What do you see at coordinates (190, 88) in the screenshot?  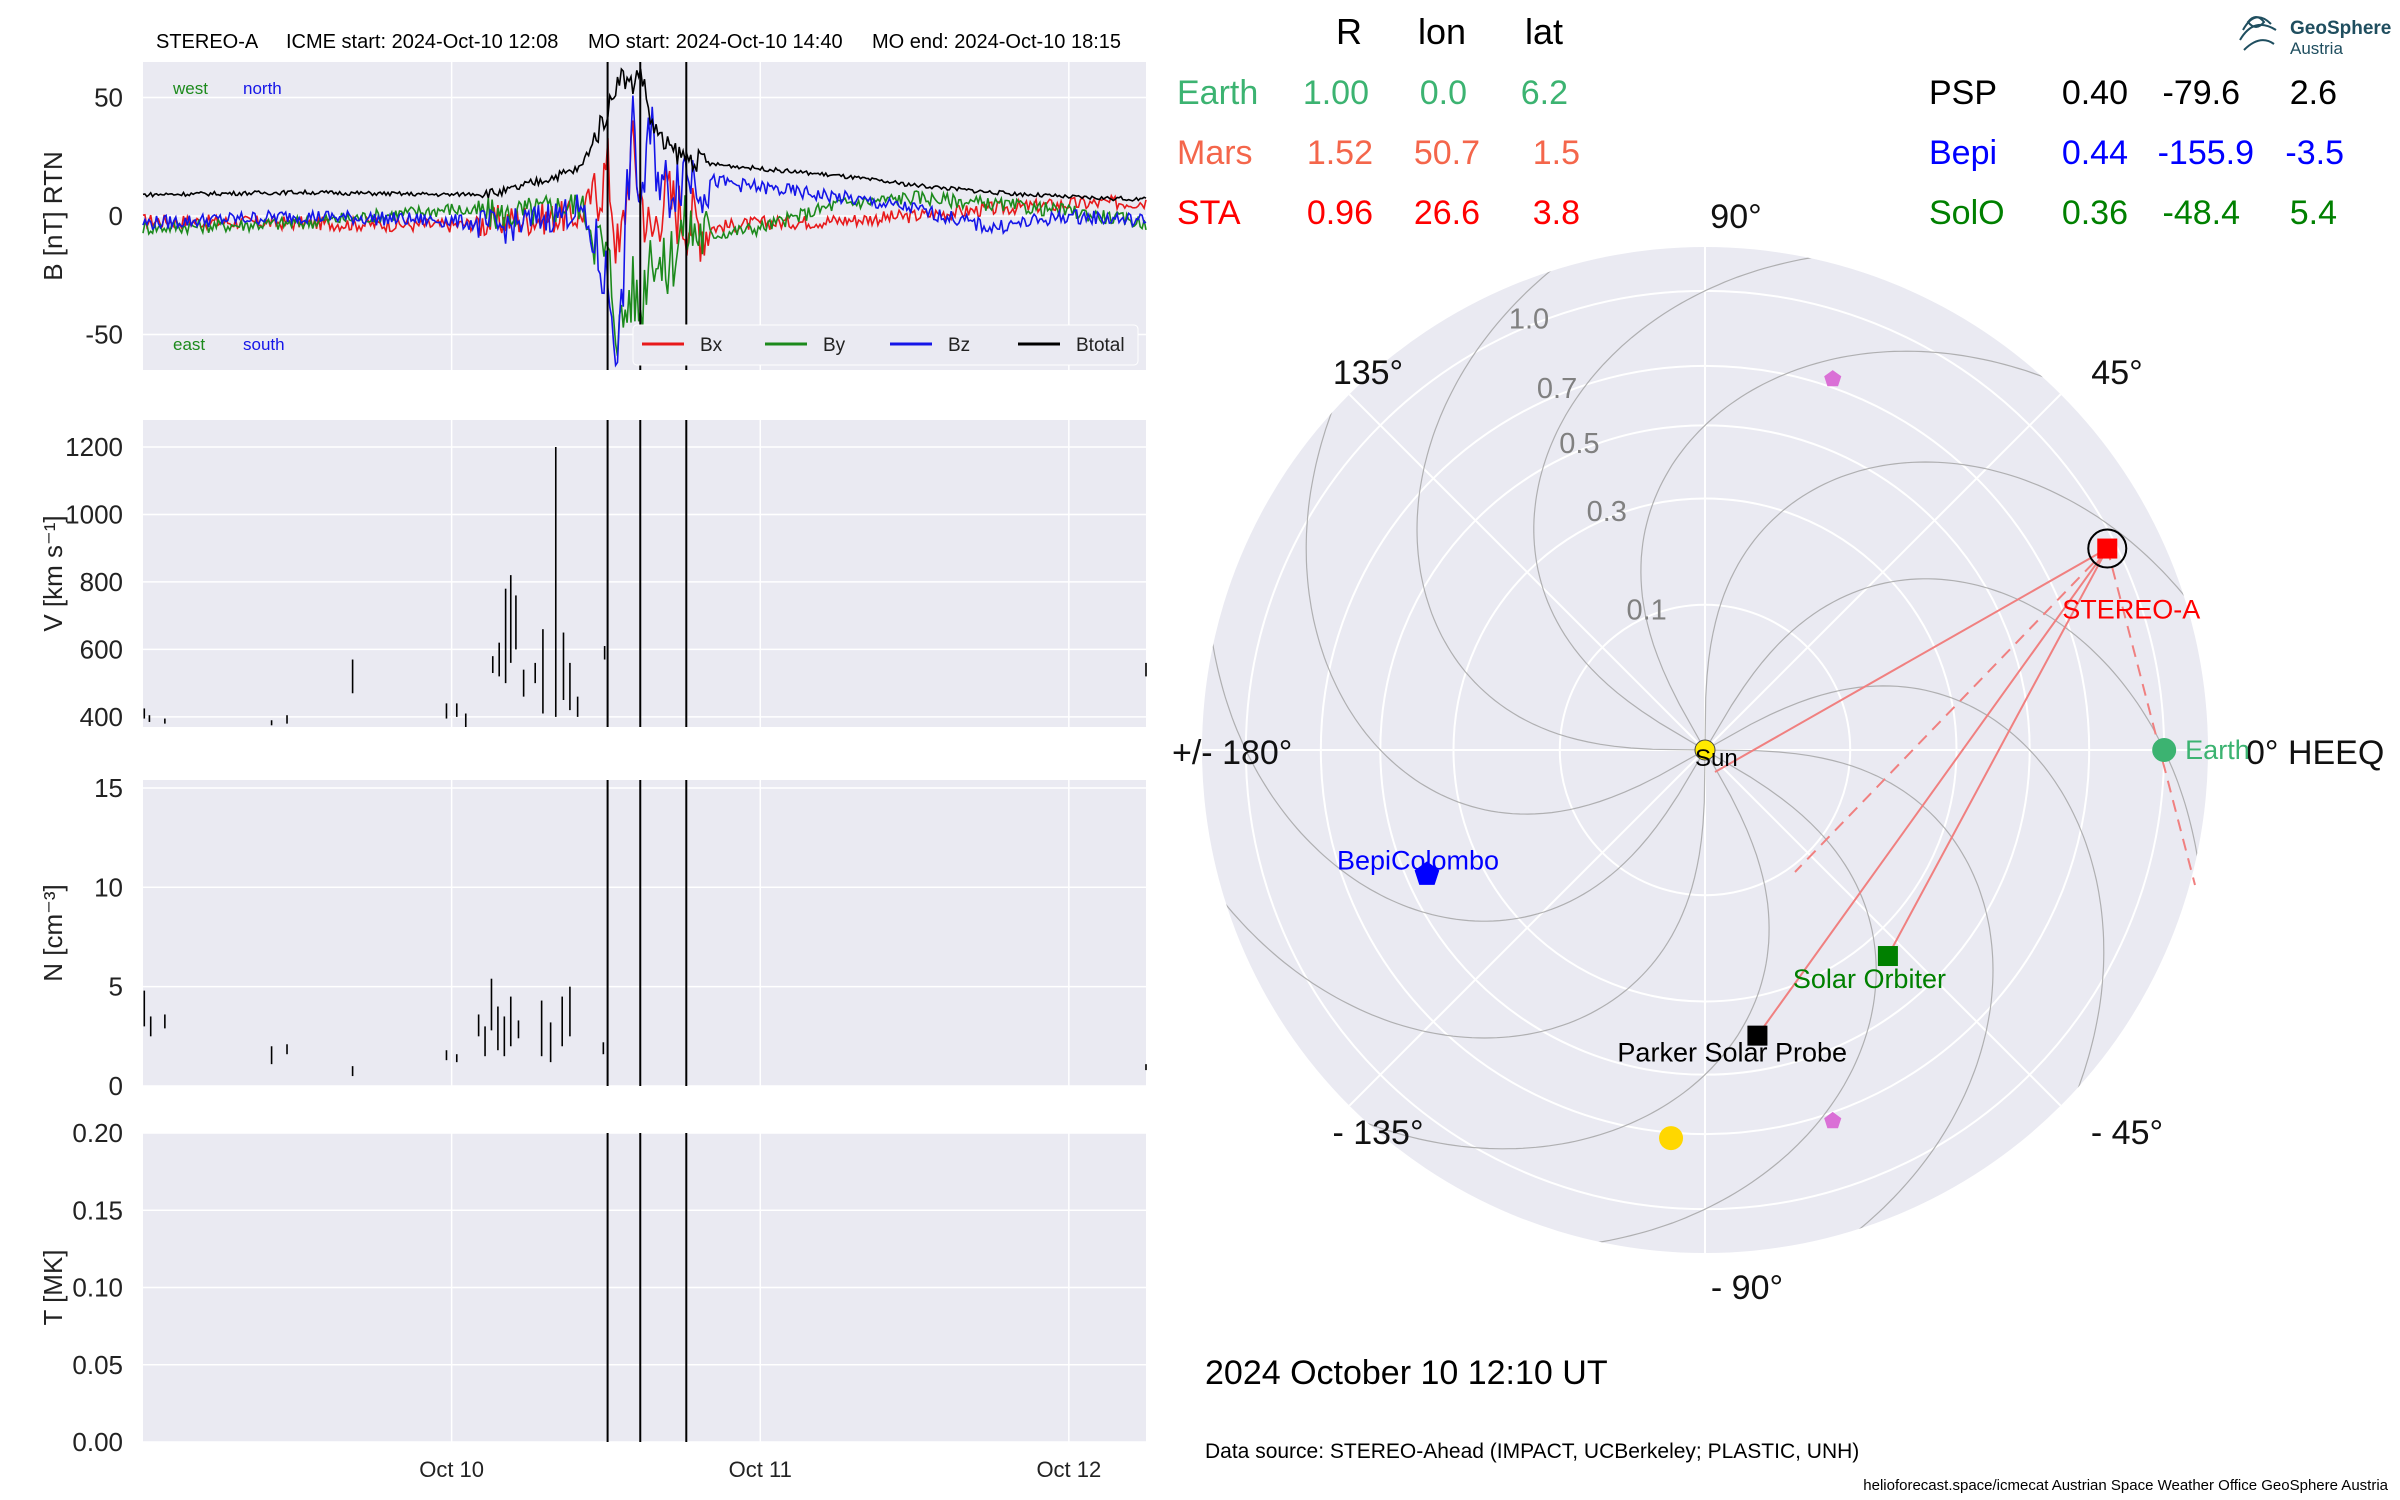 I see `label-west: west` at bounding box center [190, 88].